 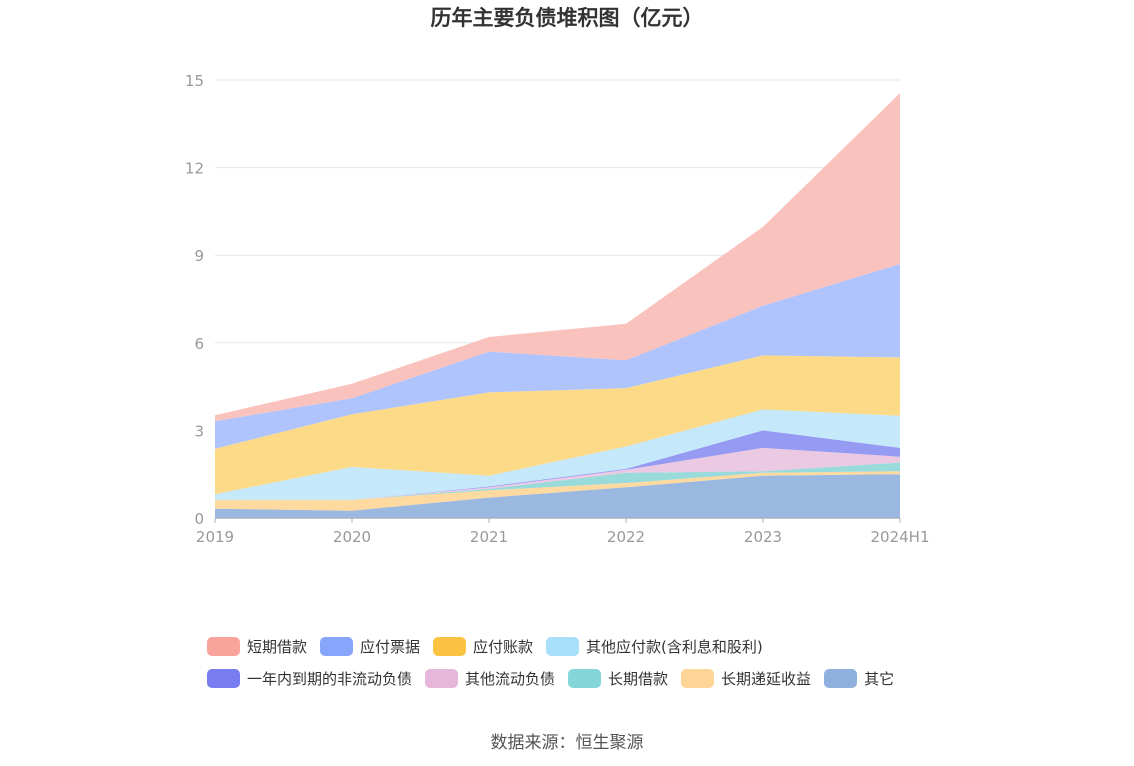 I want to click on x-tick-label: 2024H1, so click(x=900, y=537).